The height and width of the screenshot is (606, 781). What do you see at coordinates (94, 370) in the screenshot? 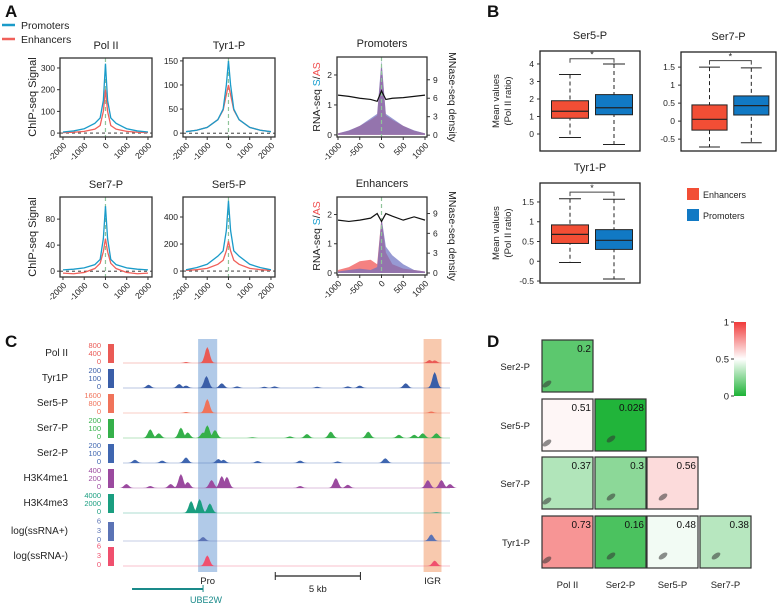
I see `track-scale-label: 200` at bounding box center [94, 370].